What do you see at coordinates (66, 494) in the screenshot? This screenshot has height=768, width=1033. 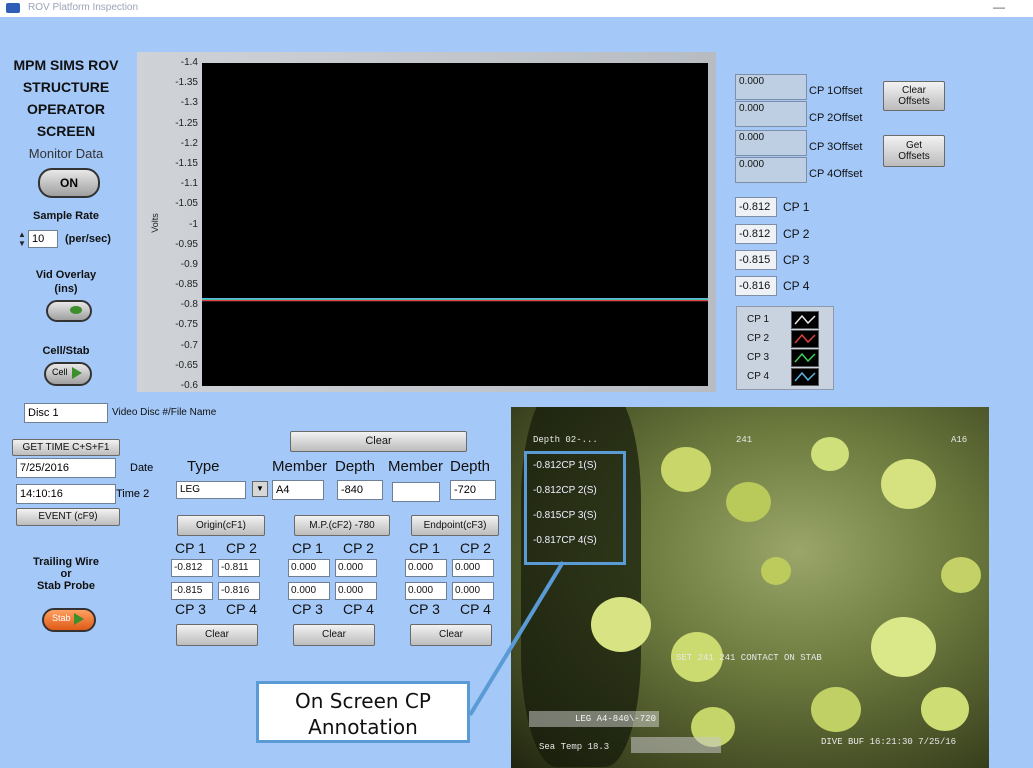 I see `time-input: 14:10:16` at bounding box center [66, 494].